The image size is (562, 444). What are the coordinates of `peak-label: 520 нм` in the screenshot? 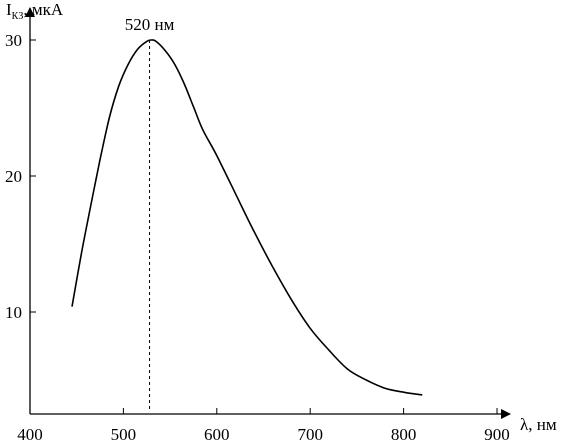 It's located at (150, 24).